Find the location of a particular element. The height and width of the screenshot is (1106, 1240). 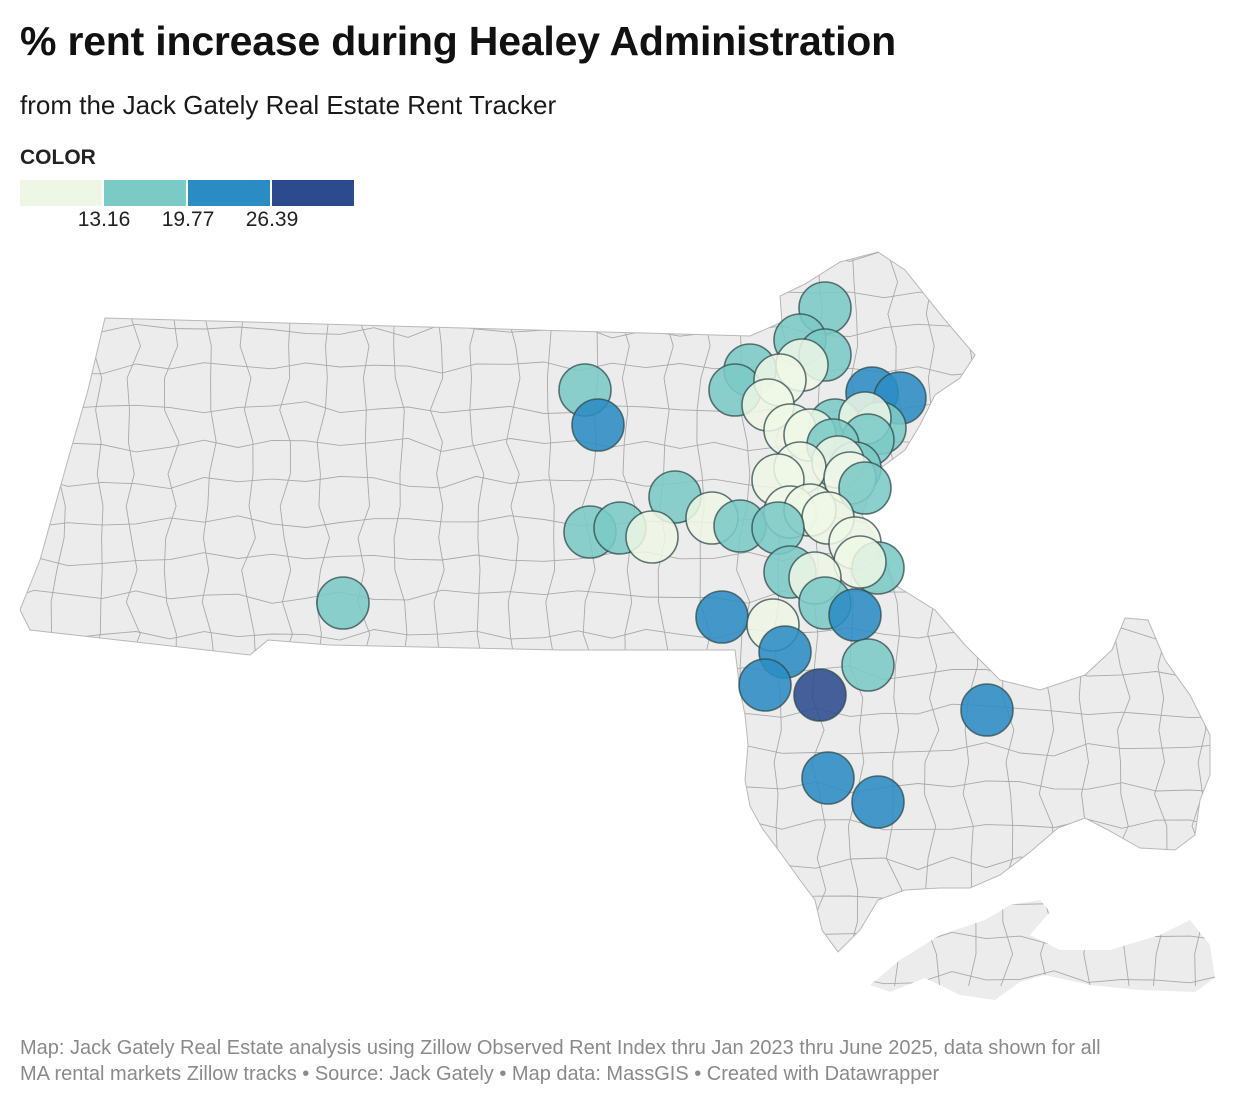

legend-title: COLOR is located at coordinates (58, 157).